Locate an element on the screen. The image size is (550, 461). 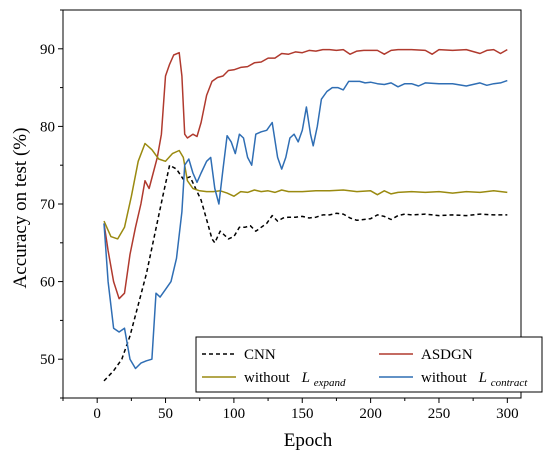
x-tick-label: 100 is located at coordinates (234, 414).